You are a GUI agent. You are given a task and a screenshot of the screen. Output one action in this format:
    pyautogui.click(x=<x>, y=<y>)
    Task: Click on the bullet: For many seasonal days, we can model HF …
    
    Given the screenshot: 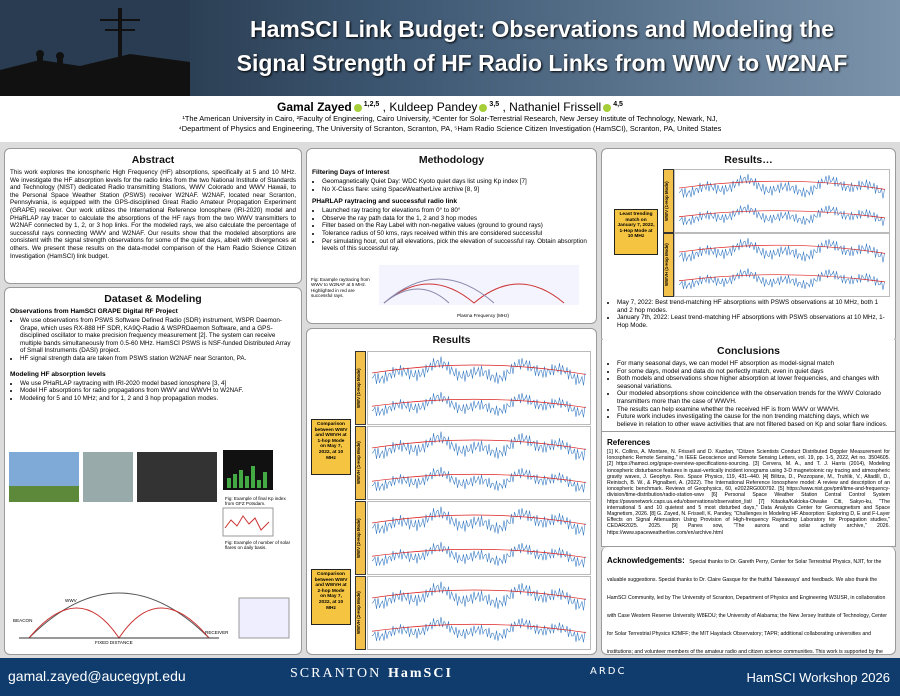 What is the action you would take?
    pyautogui.click(x=753, y=364)
    